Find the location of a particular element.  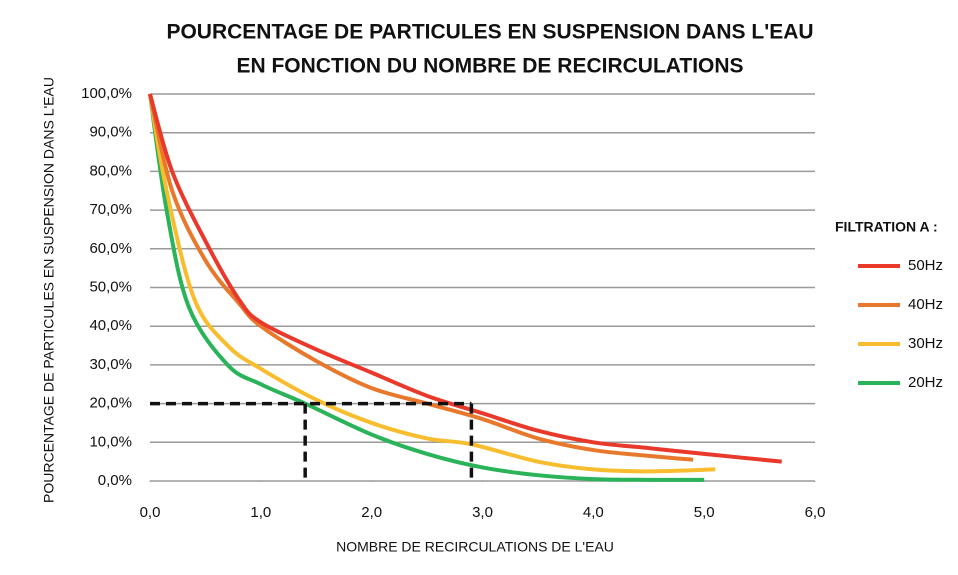

x-axis-label: NOMBRE DE RECIRCULATIONS DE L'EAU is located at coordinates (475, 547).